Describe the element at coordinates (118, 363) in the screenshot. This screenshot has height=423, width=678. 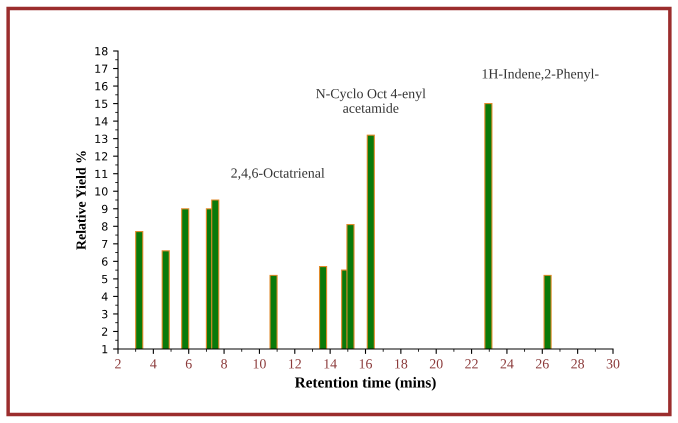
I see `x-tick-label: 2` at that location.